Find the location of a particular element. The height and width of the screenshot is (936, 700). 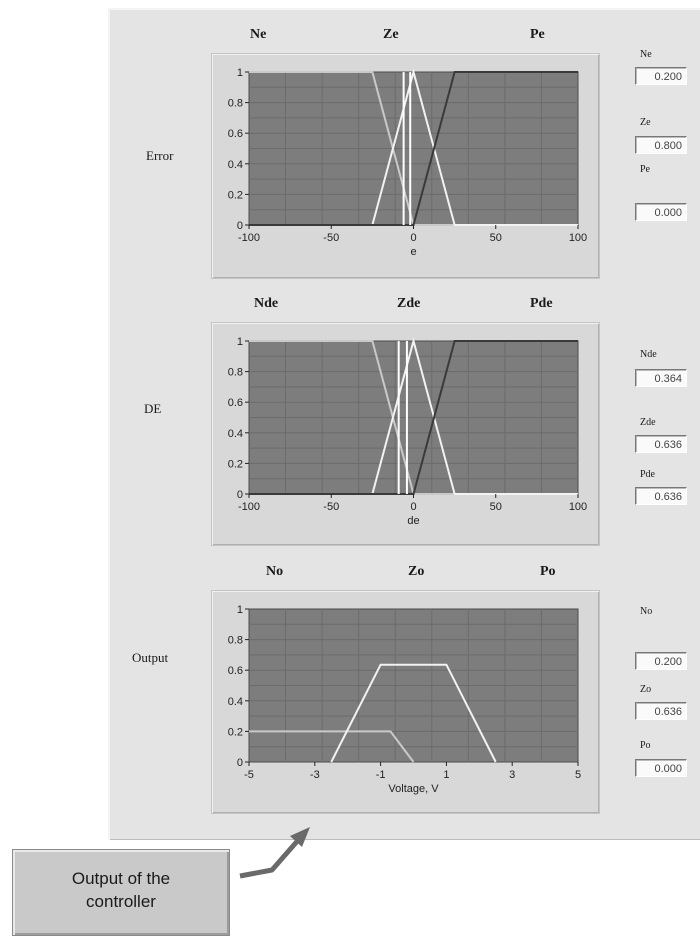

indicator-label-po: Po is located at coordinates (645, 745).